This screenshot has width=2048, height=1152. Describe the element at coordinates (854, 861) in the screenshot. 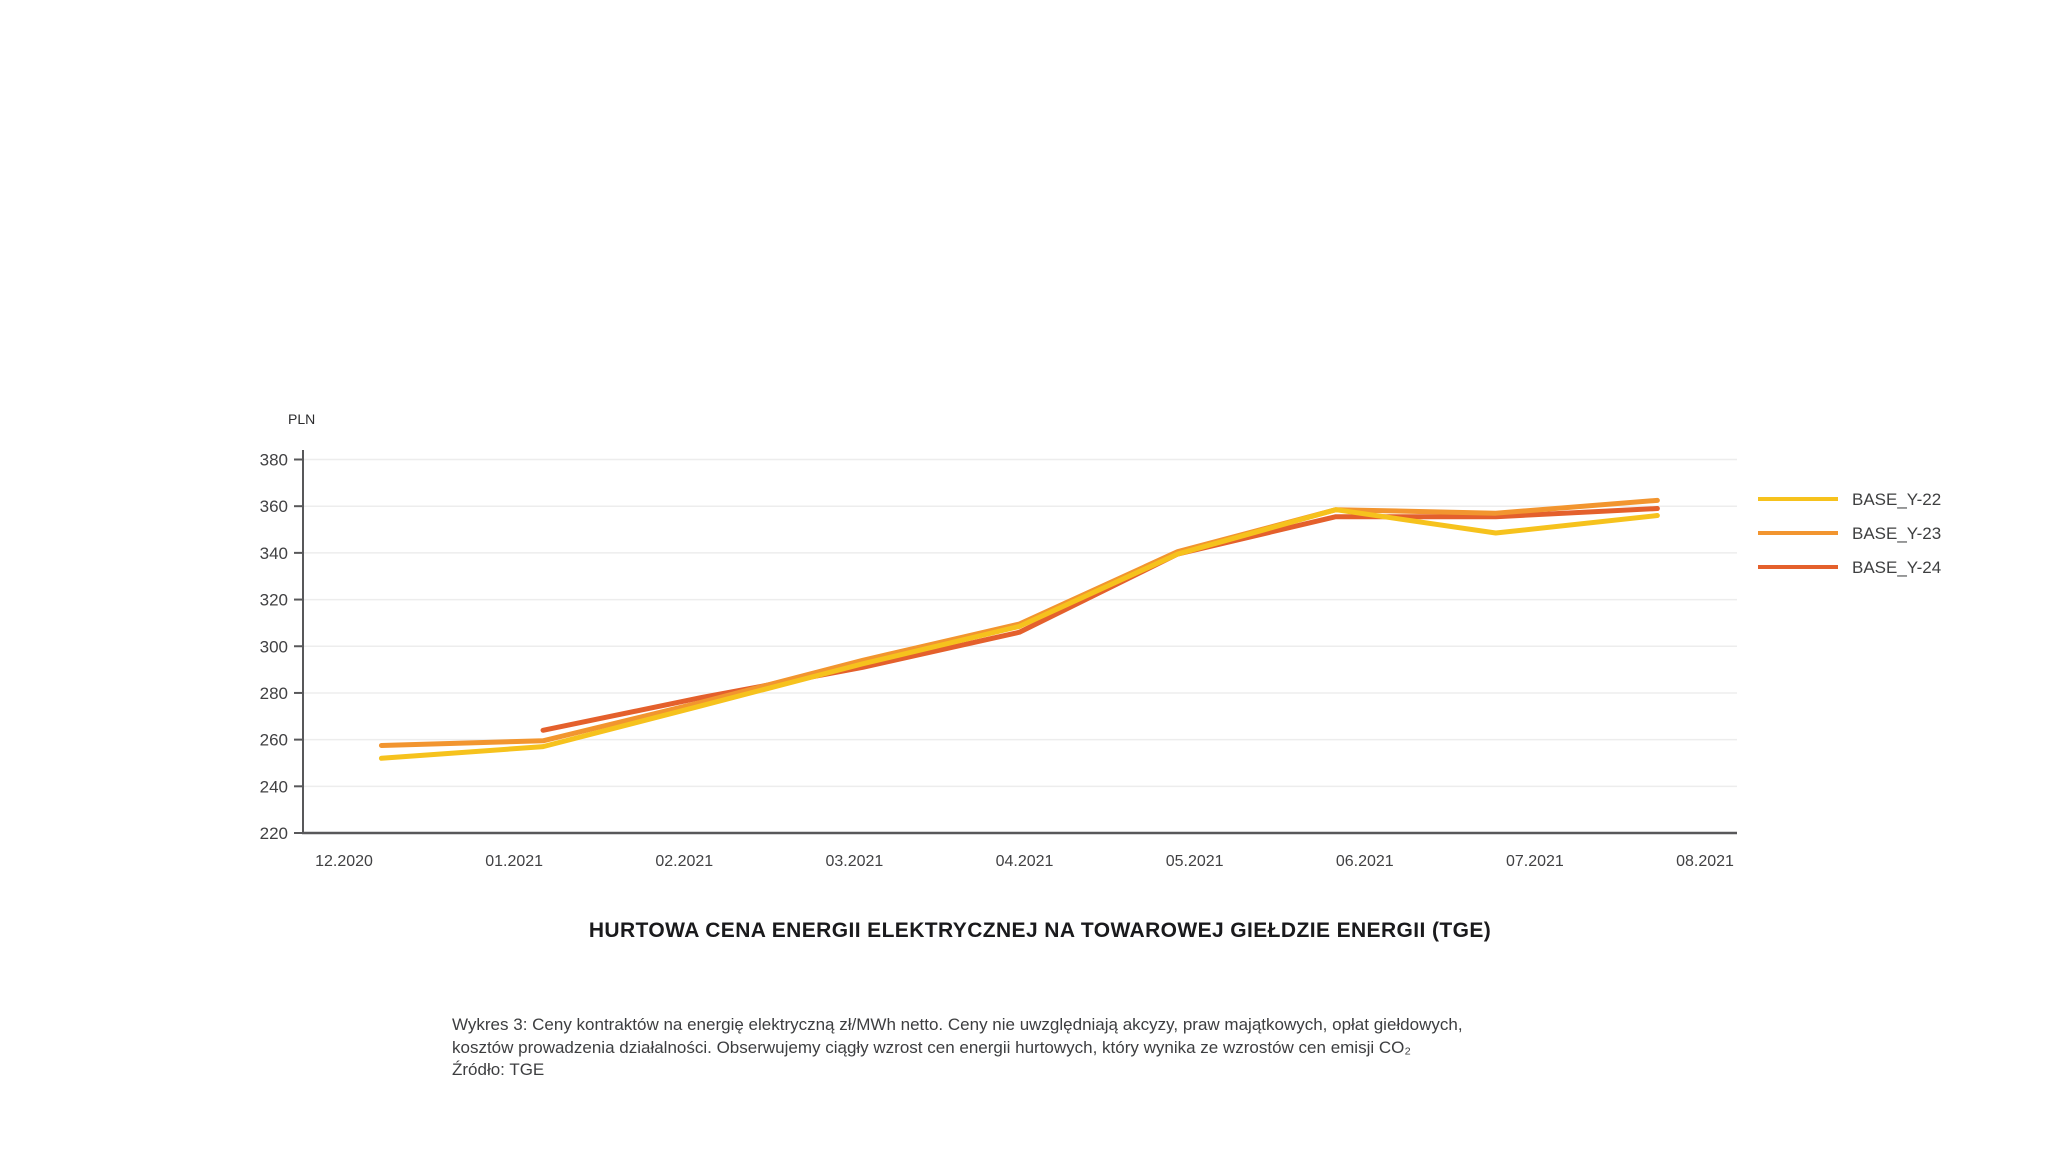

I see `x-axis-label: 03.2021` at that location.